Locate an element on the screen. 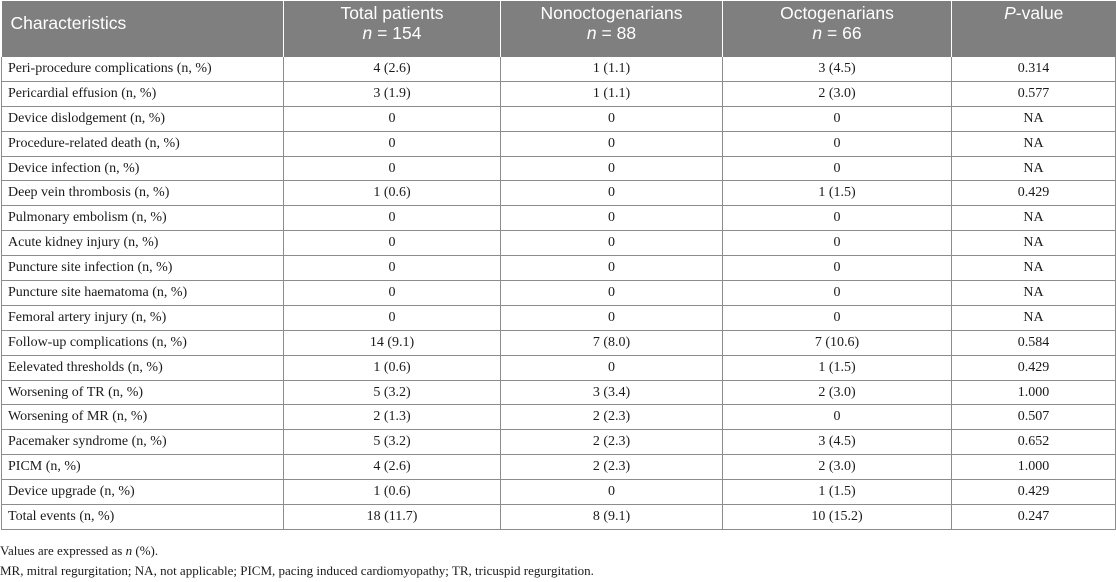 The height and width of the screenshot is (582, 1116). row-label: Procedure-related death (n, %) is located at coordinates (142, 143).